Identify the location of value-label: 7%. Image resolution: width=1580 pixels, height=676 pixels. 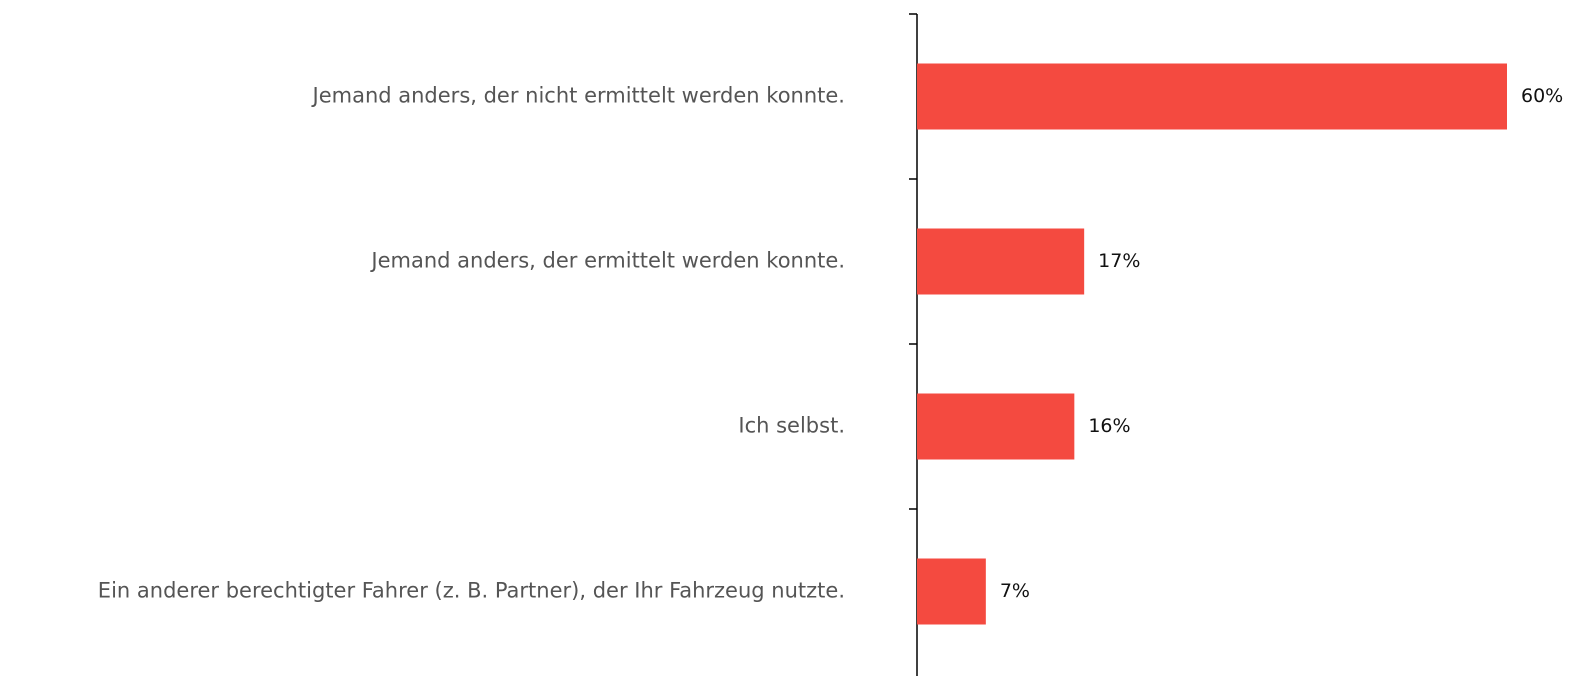
(1015, 591).